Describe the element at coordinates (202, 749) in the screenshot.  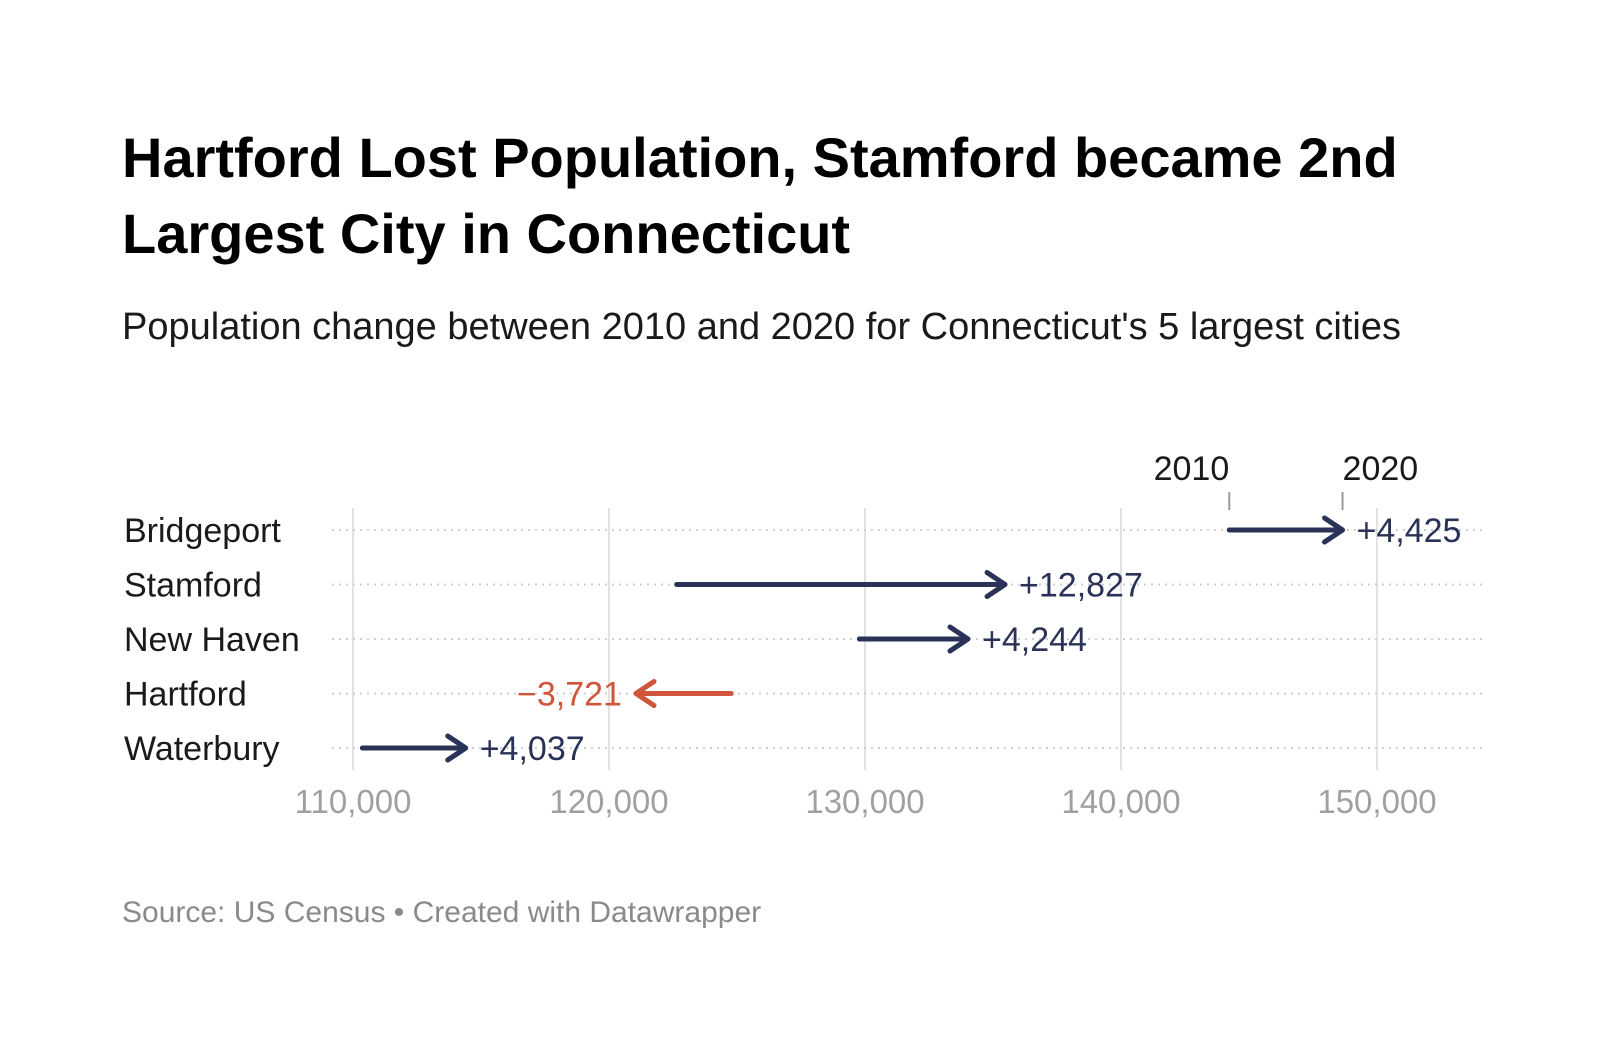
I see `city-label: Waterbury` at that location.